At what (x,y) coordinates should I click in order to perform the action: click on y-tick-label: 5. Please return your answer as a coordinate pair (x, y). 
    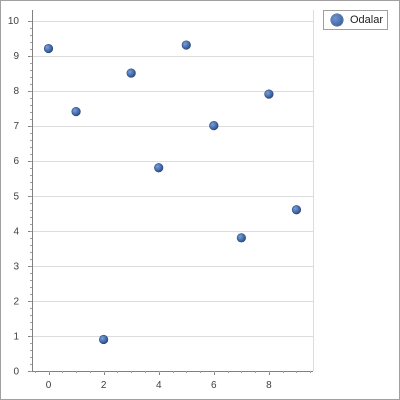
    Looking at the image, I should click on (16, 196).